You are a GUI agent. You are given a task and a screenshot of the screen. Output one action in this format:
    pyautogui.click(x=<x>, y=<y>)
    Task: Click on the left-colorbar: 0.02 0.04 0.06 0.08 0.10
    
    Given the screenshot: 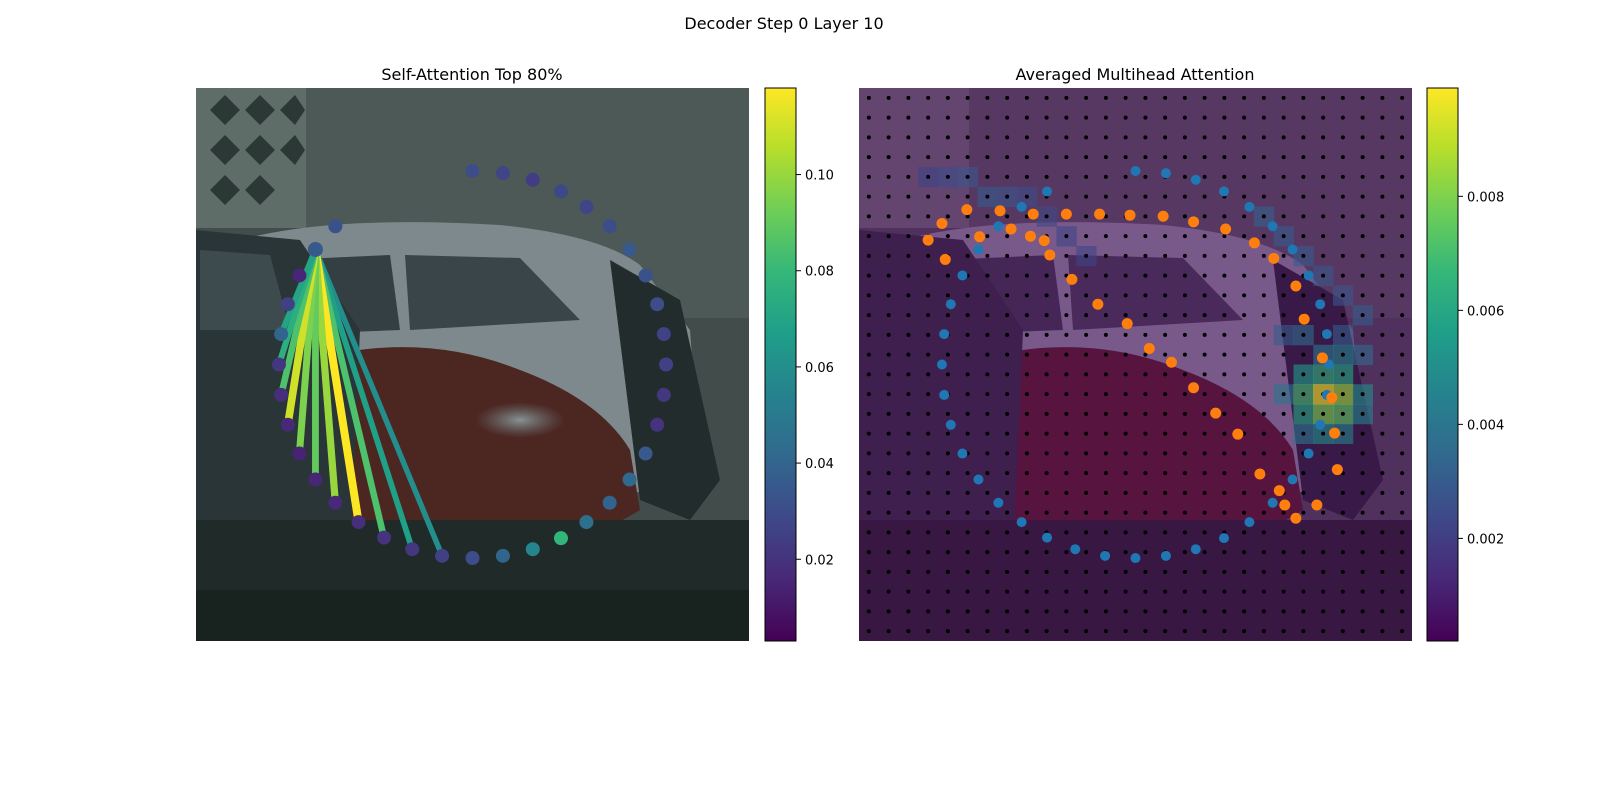 What is the action you would take?
    pyautogui.click(x=799, y=364)
    